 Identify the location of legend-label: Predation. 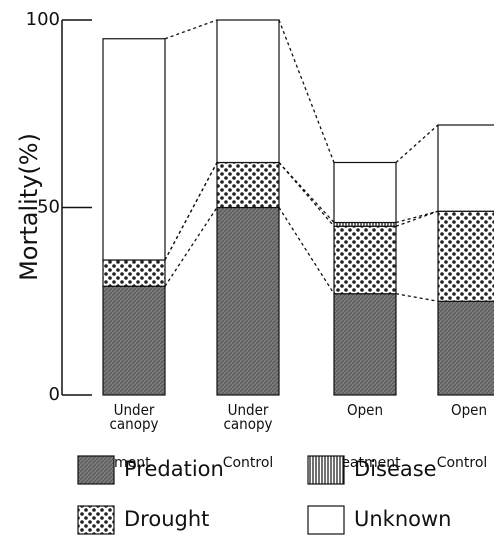
(174, 469).